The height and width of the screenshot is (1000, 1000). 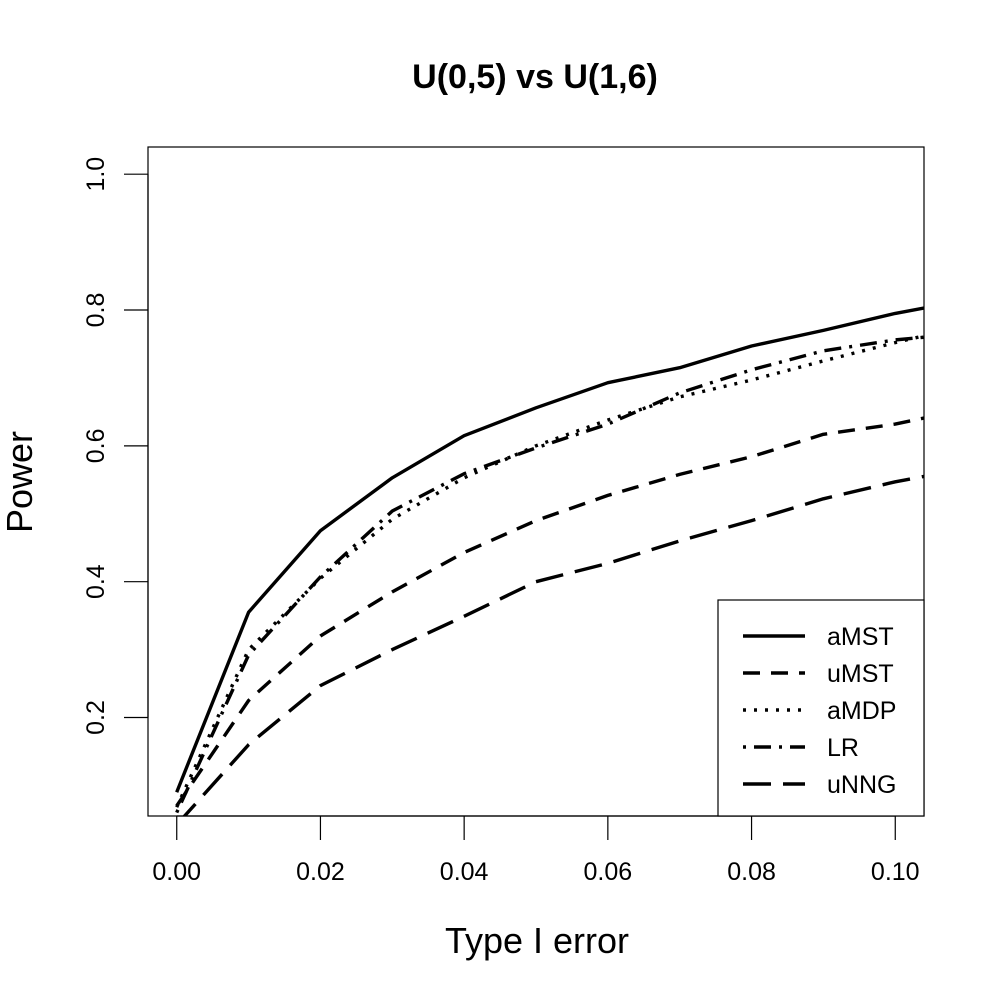 What do you see at coordinates (96, 174) in the screenshot?
I see `y-tick-label: 1.0` at bounding box center [96, 174].